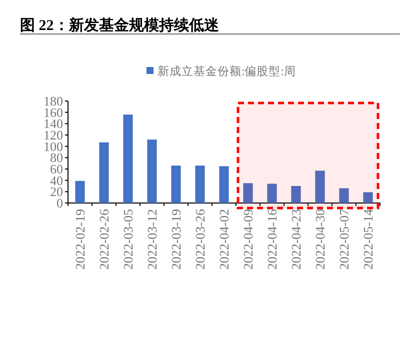  I want to click on x-tick-label: 2022-03-26, so click(200, 239).